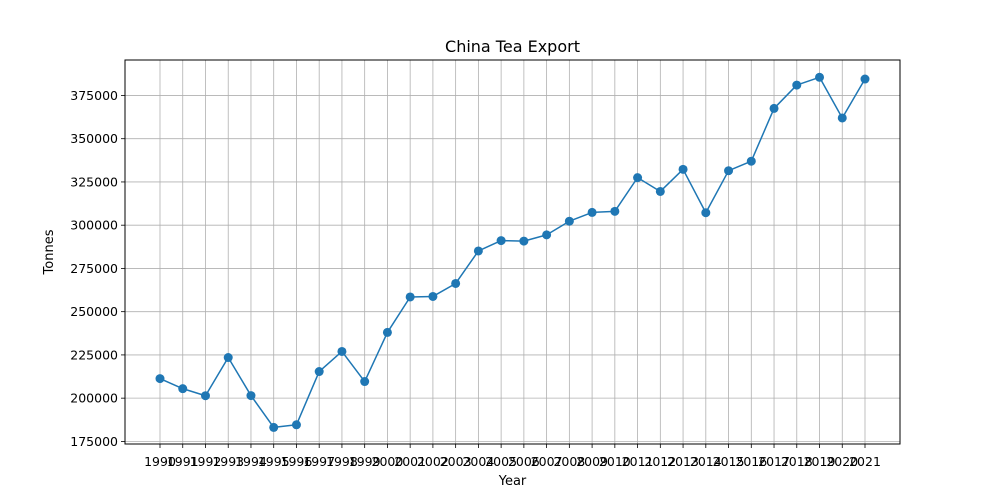 The width and height of the screenshot is (1000, 500). I want to click on x-tick-label: 2007, so click(547, 461).